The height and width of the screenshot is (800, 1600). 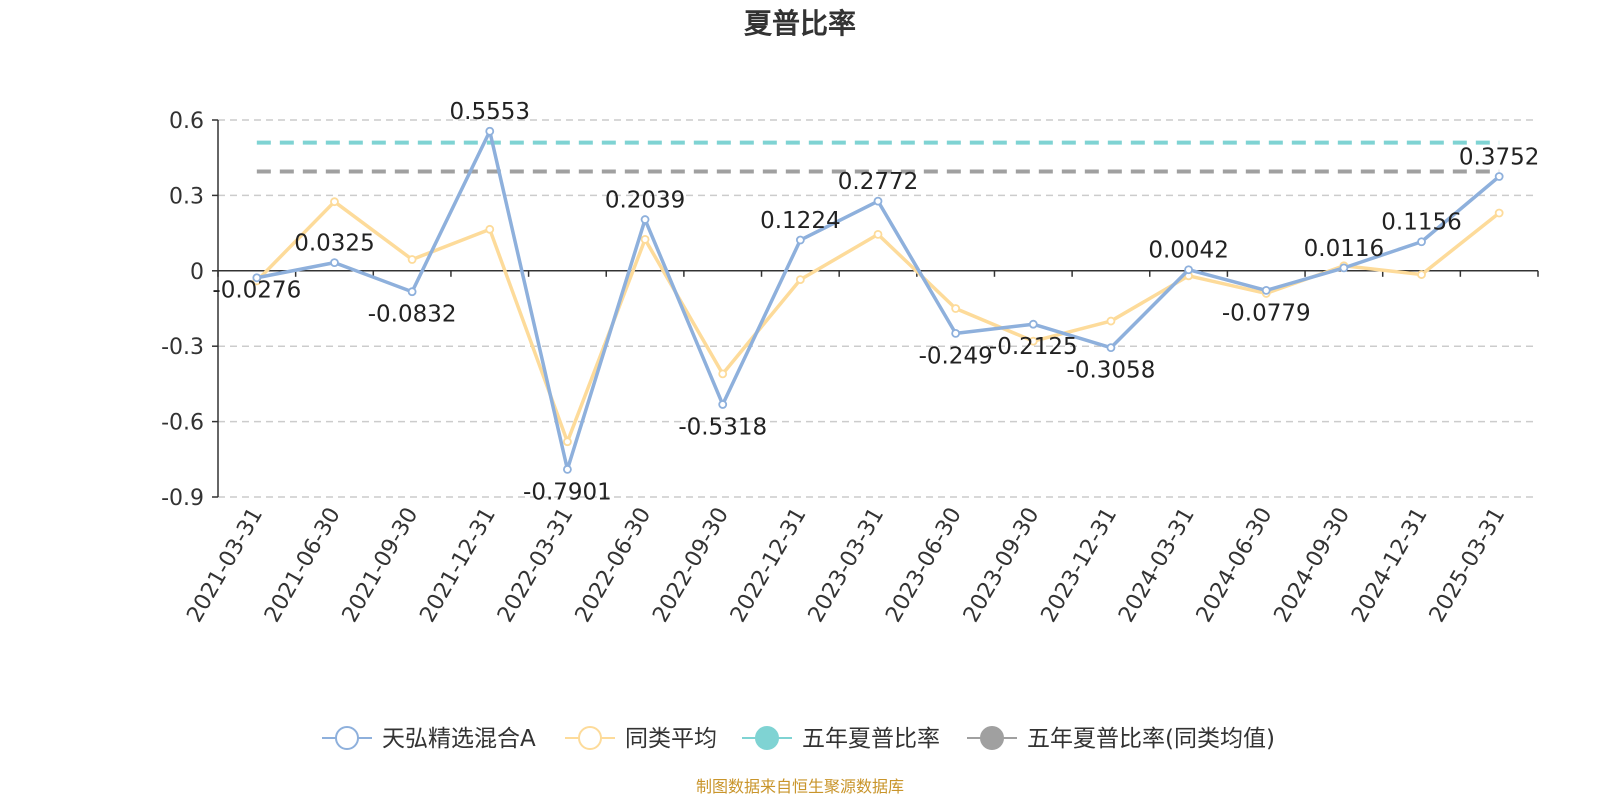 What do you see at coordinates (800, 221) in the screenshot?
I see `data-label: 0.1224` at bounding box center [800, 221].